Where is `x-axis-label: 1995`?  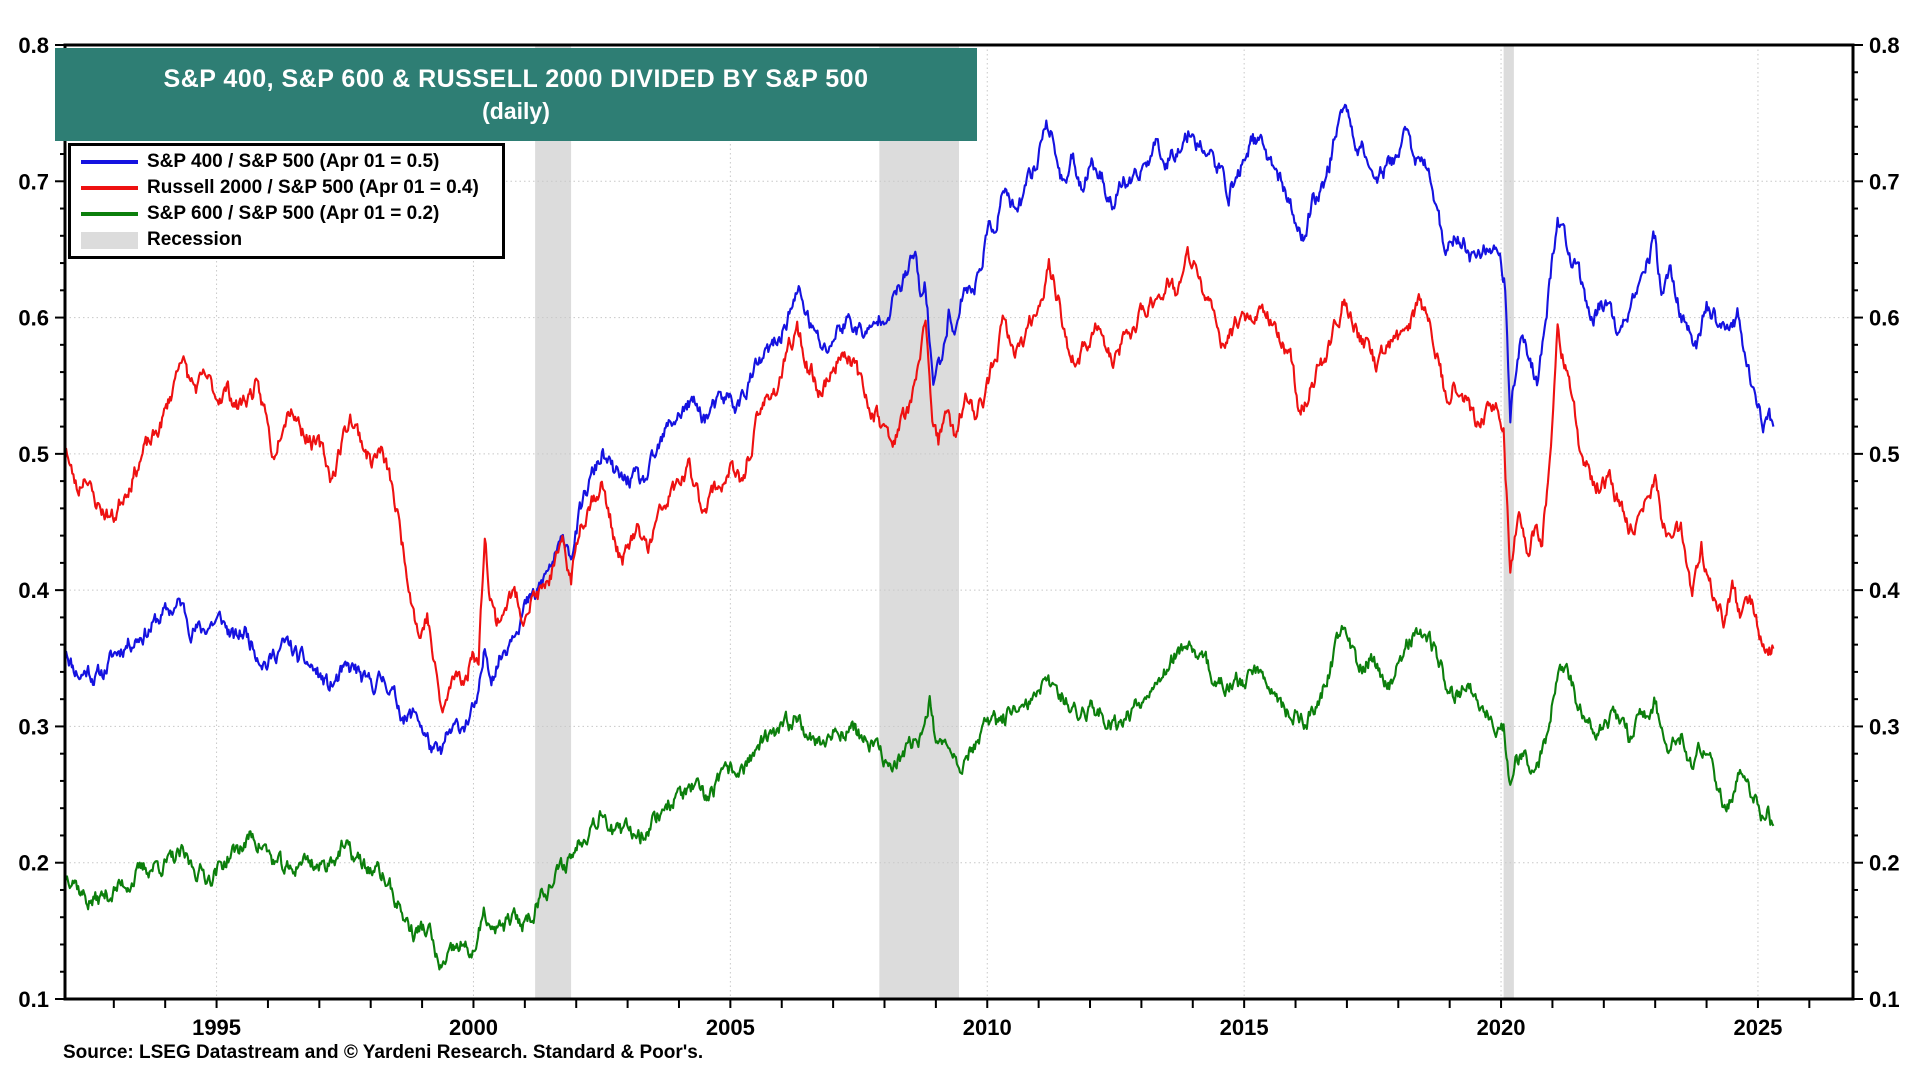 x-axis-label: 1995 is located at coordinates (216, 1027).